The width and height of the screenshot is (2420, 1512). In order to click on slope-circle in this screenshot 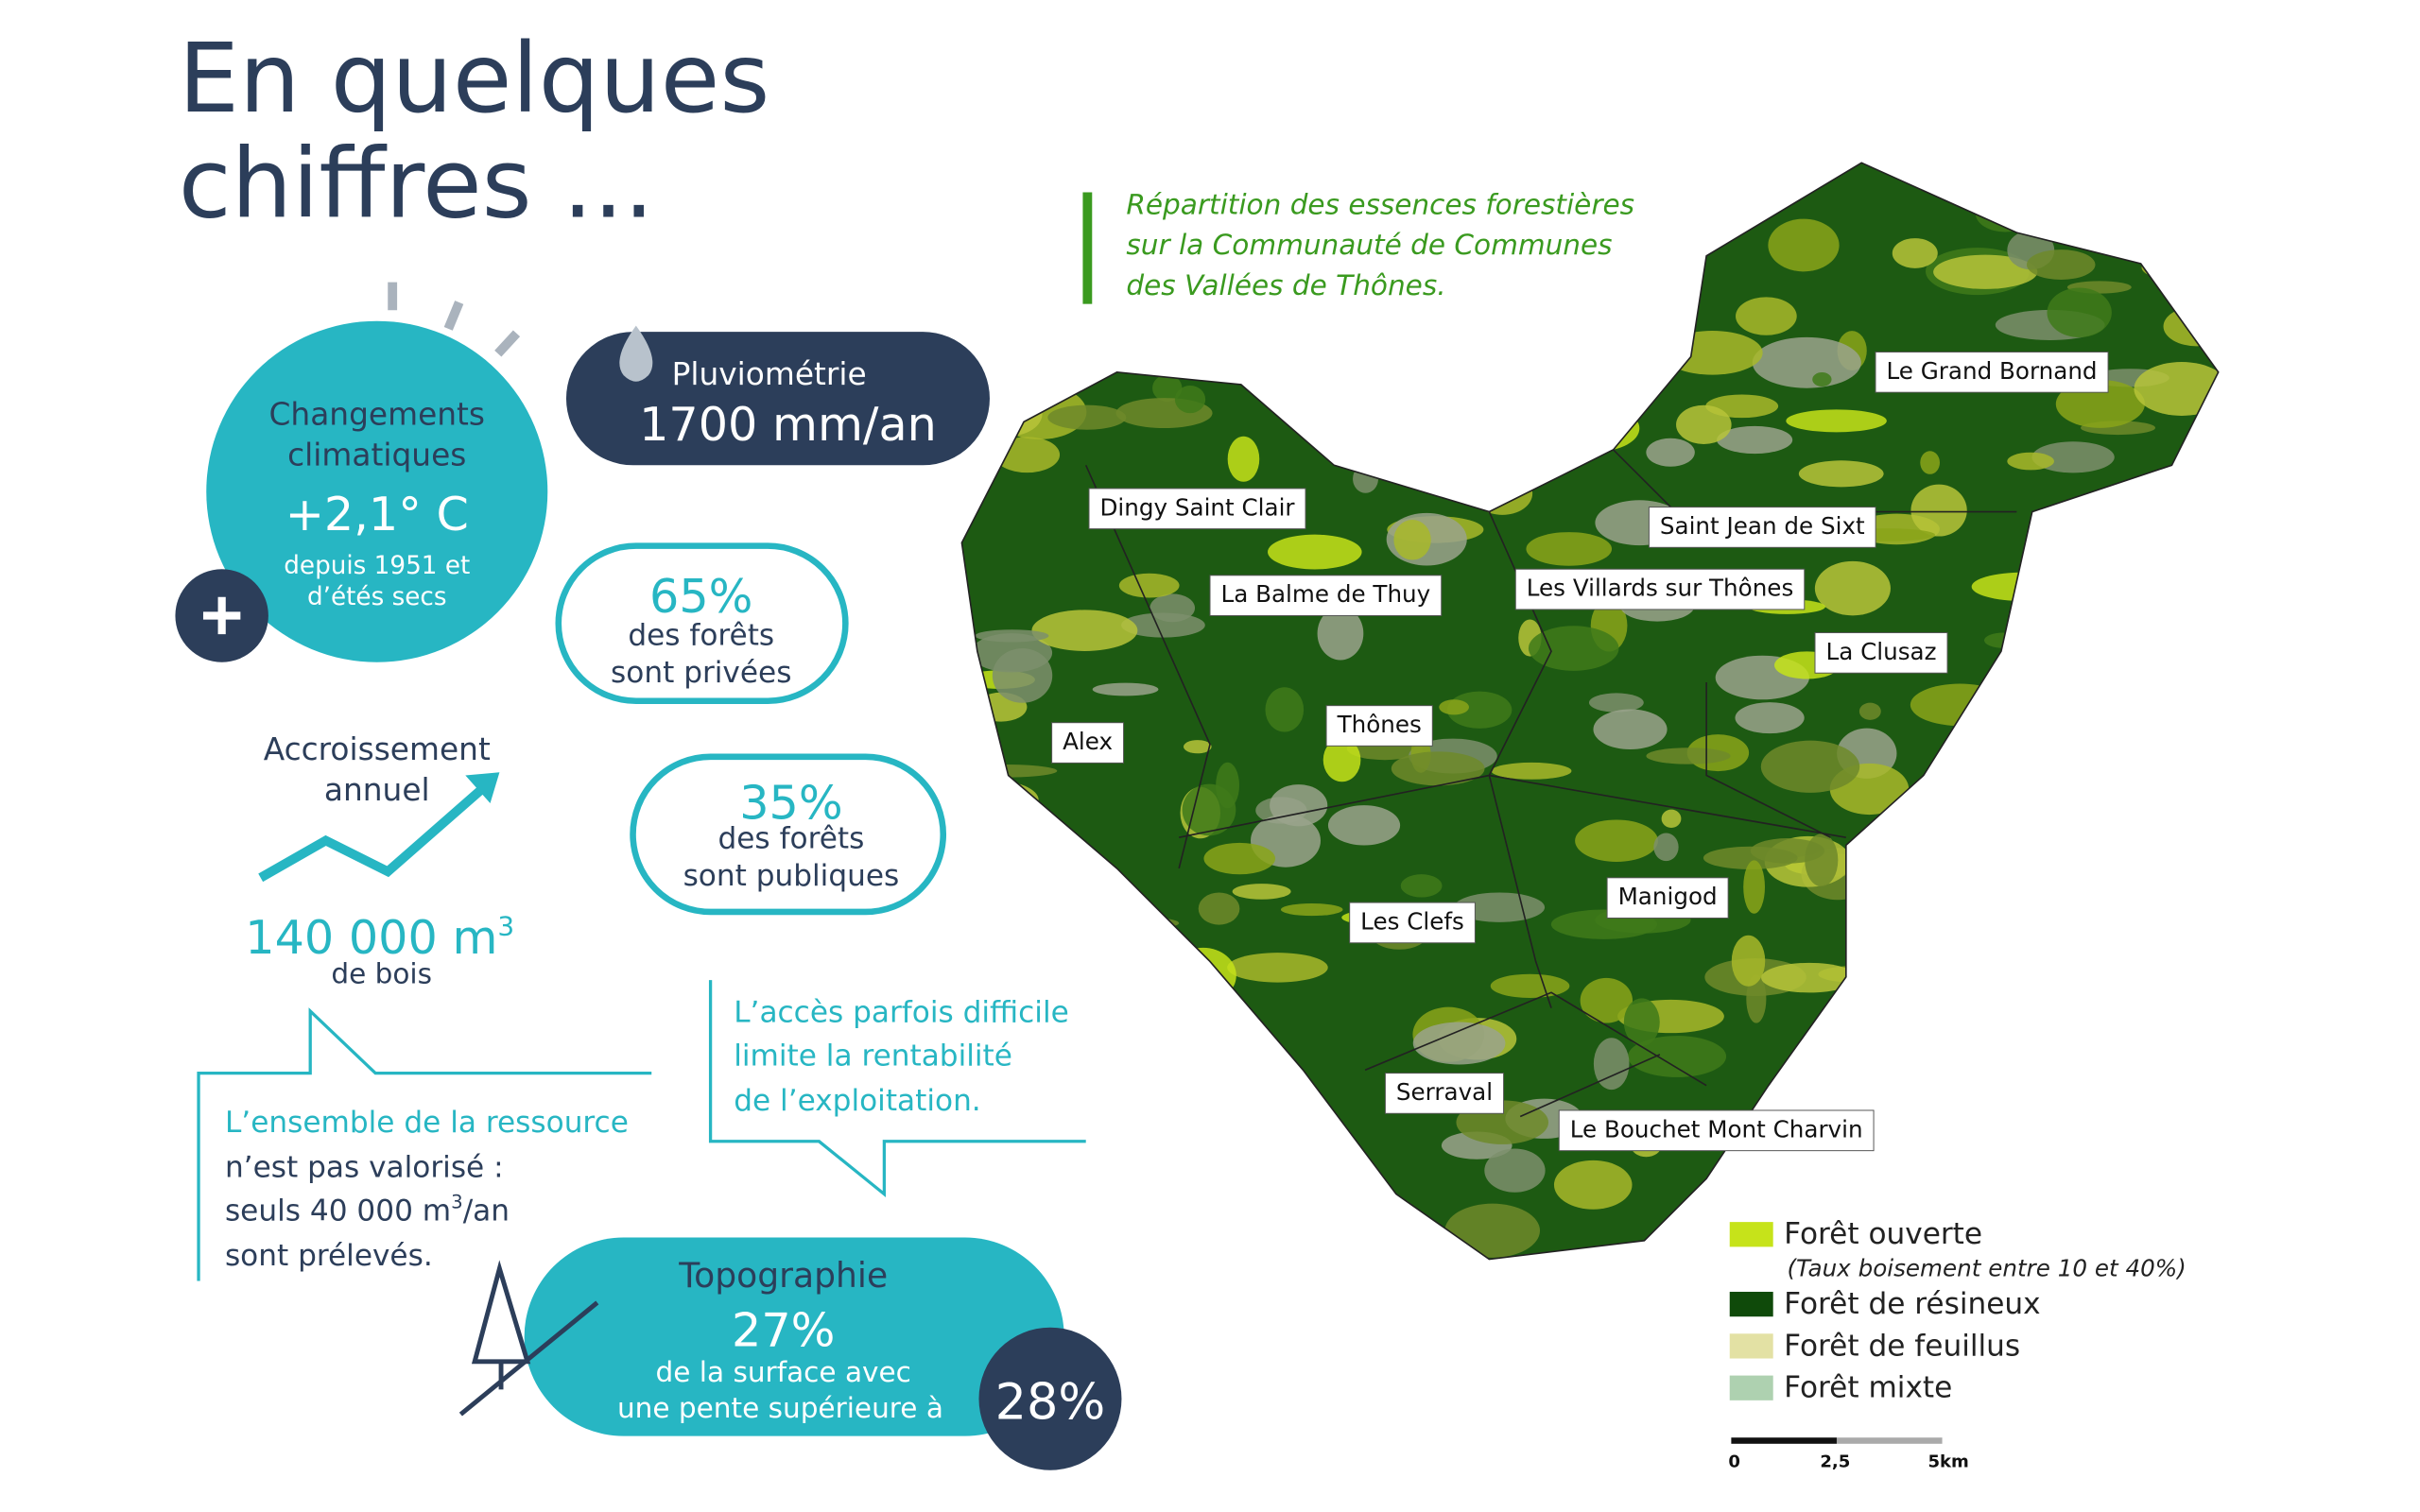, I will do `click(1050, 1398)`.